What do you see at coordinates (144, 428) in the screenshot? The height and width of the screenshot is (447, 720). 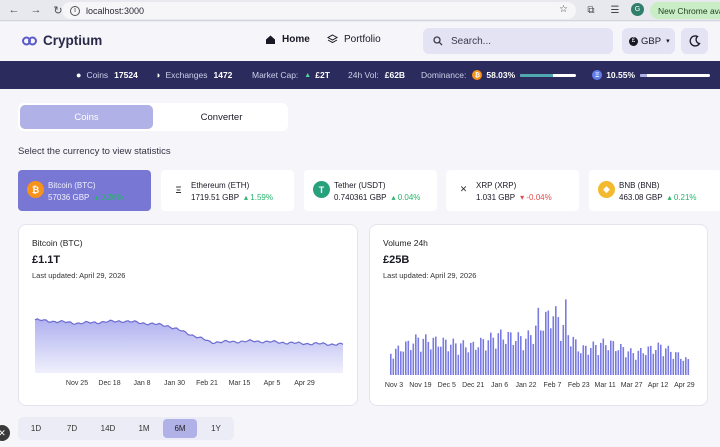 I see `range-1m: 1M` at bounding box center [144, 428].